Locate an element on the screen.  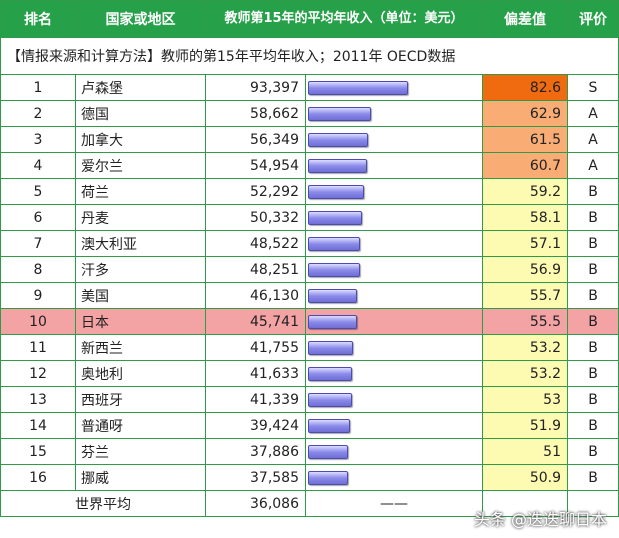
country-cell: 加拿大 is located at coordinates (140, 139).